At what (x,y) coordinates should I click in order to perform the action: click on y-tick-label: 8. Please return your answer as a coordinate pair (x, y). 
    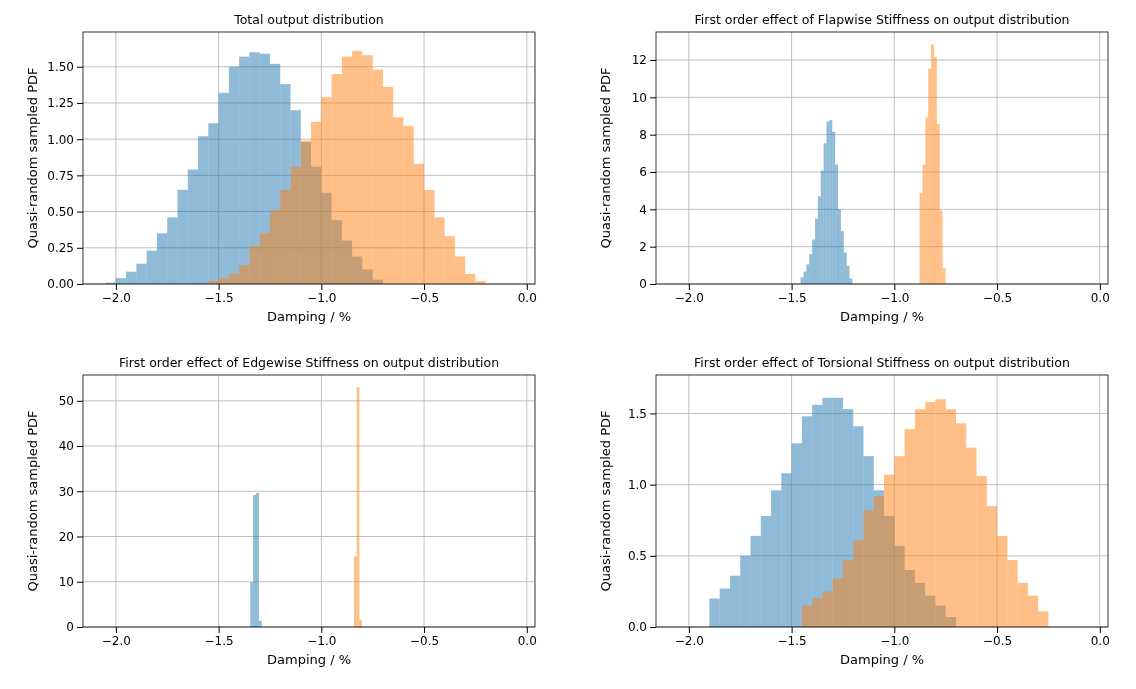
    Looking at the image, I should click on (643, 135).